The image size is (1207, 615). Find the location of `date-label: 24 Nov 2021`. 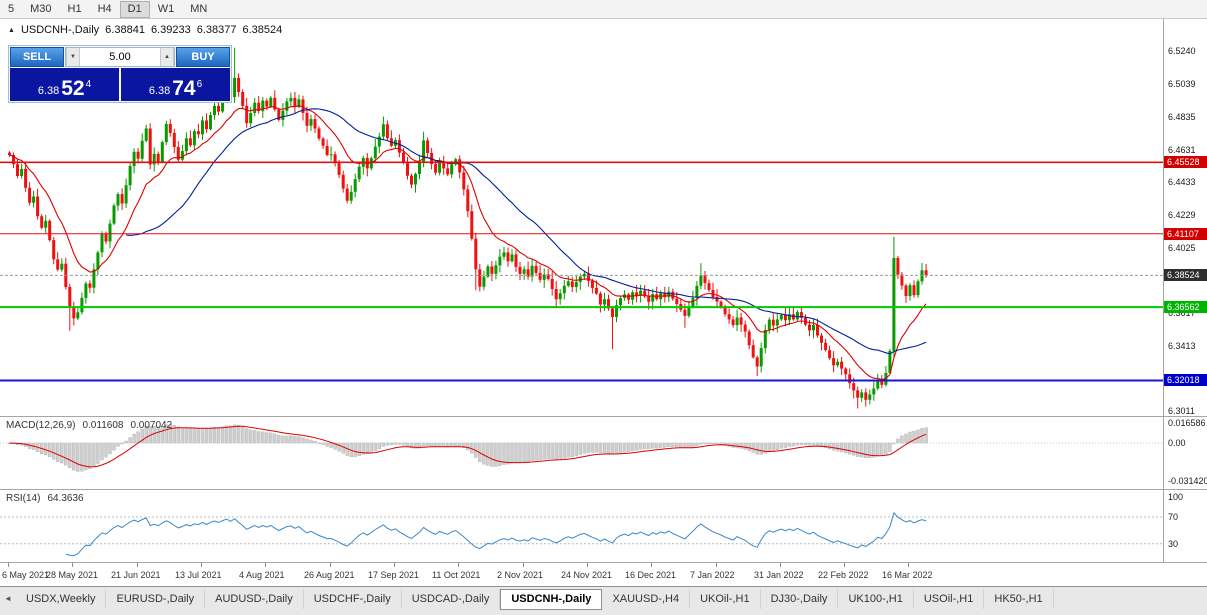

date-label: 24 Nov 2021 is located at coordinates (587, 575).